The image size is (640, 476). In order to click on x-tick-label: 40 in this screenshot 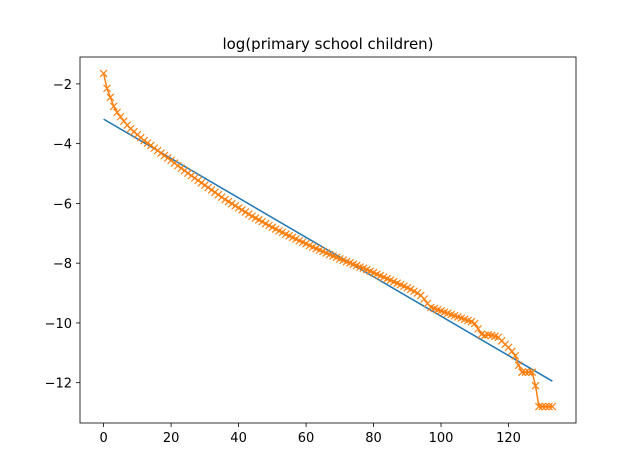, I will do `click(238, 438)`.